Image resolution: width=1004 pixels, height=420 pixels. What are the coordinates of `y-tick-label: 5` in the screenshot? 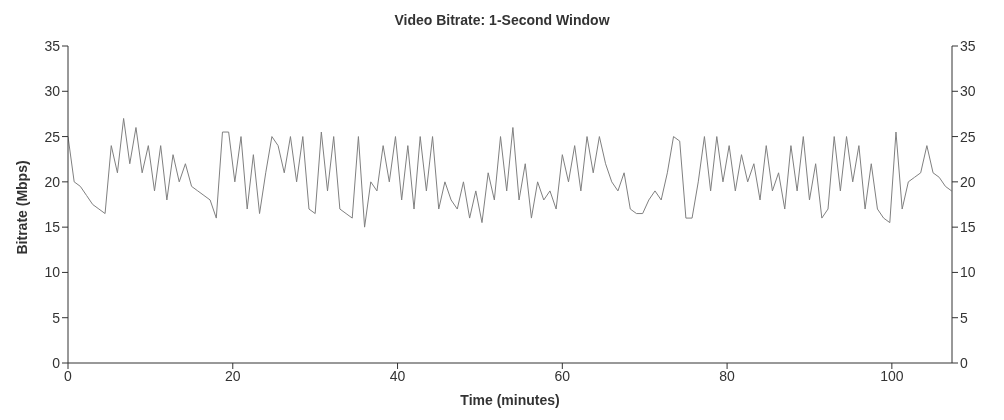 It's located at (56, 317).